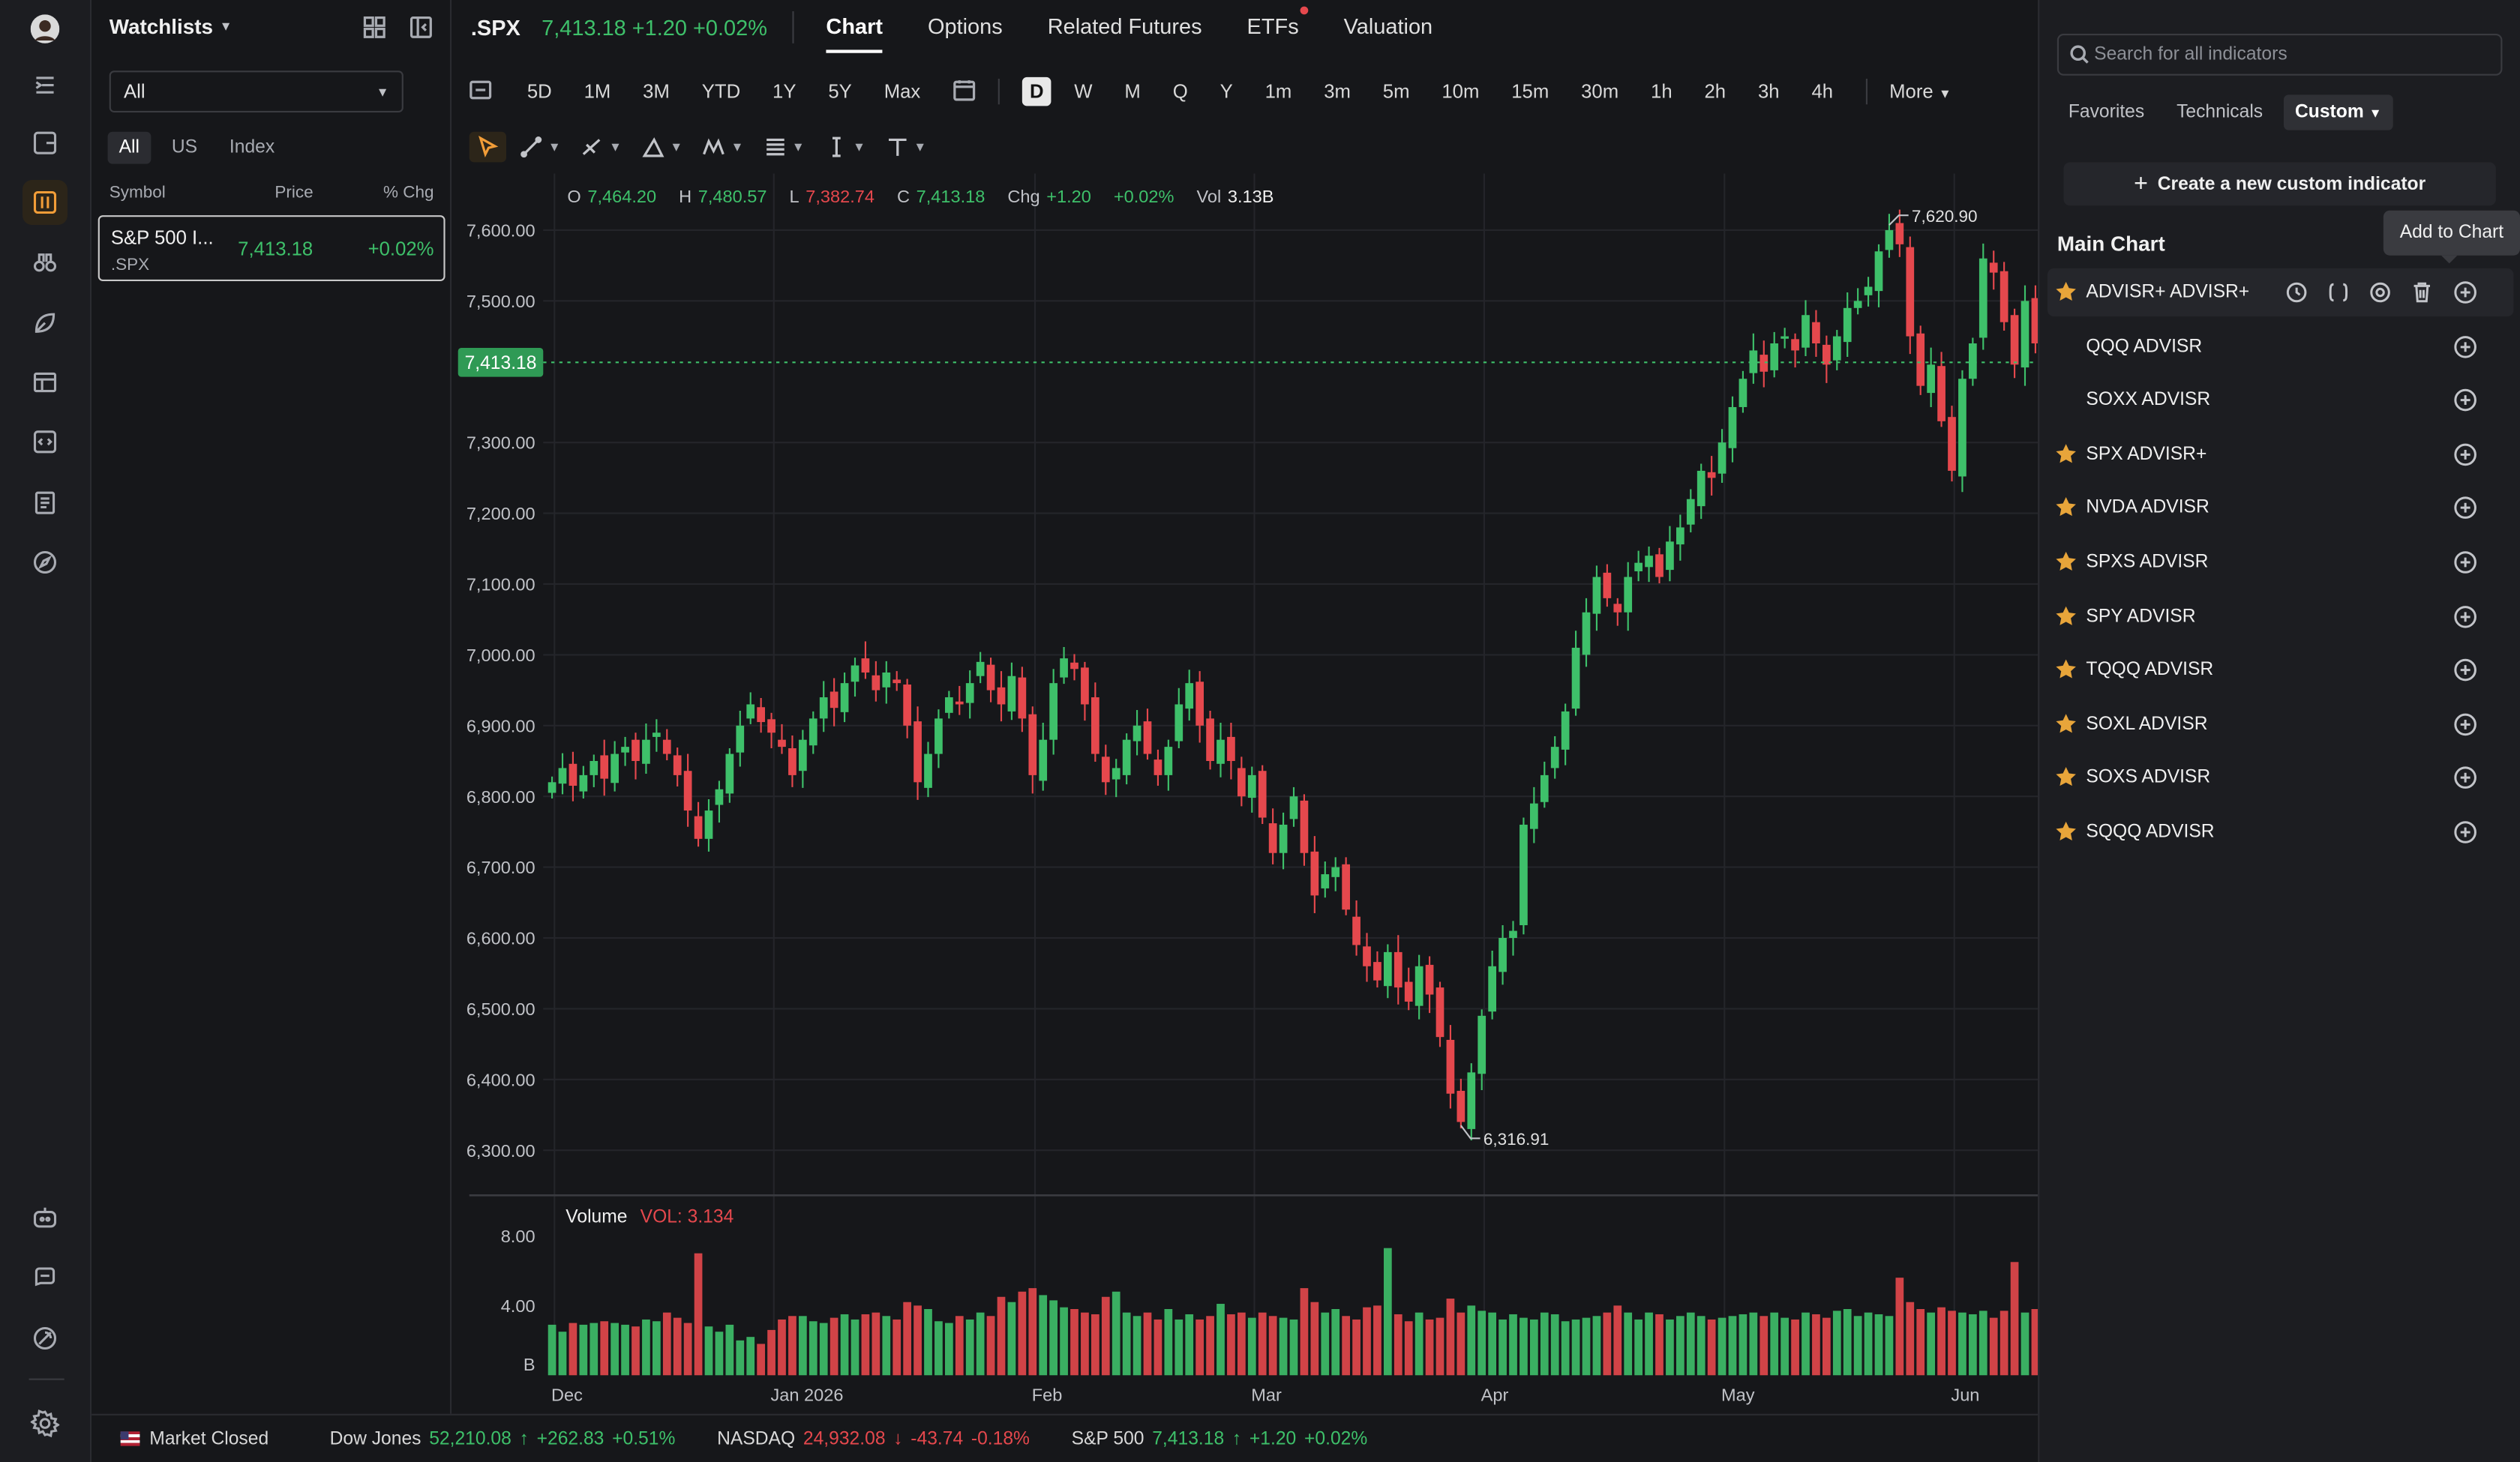 The width and height of the screenshot is (2520, 1462). What do you see at coordinates (45, 562) in the screenshot?
I see `compass-icon` at bounding box center [45, 562].